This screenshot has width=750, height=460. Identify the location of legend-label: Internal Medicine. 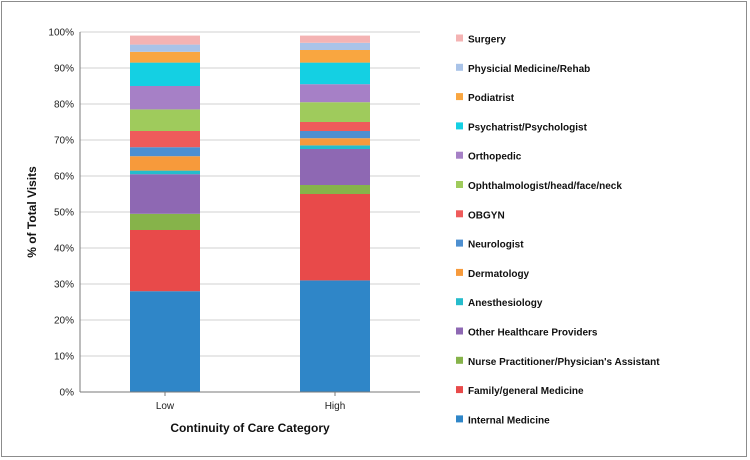
(509, 420).